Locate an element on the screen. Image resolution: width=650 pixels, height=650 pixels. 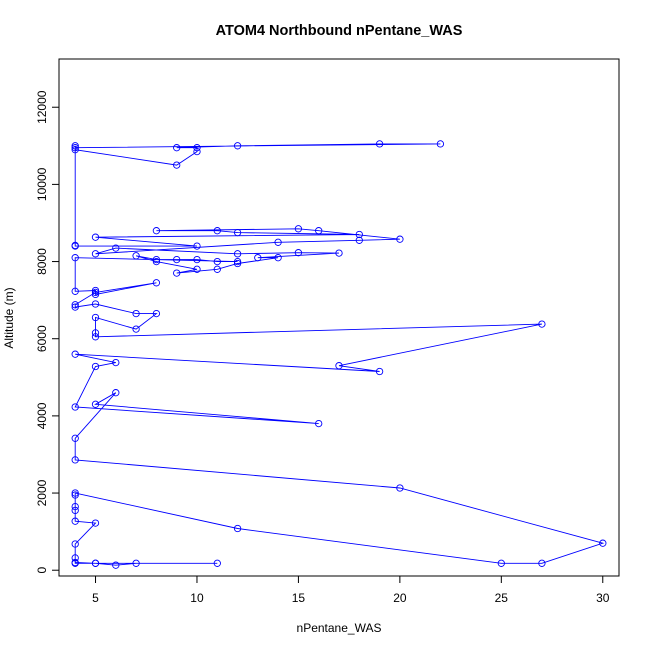
x-tick-label: 10 is located at coordinates (197, 598).